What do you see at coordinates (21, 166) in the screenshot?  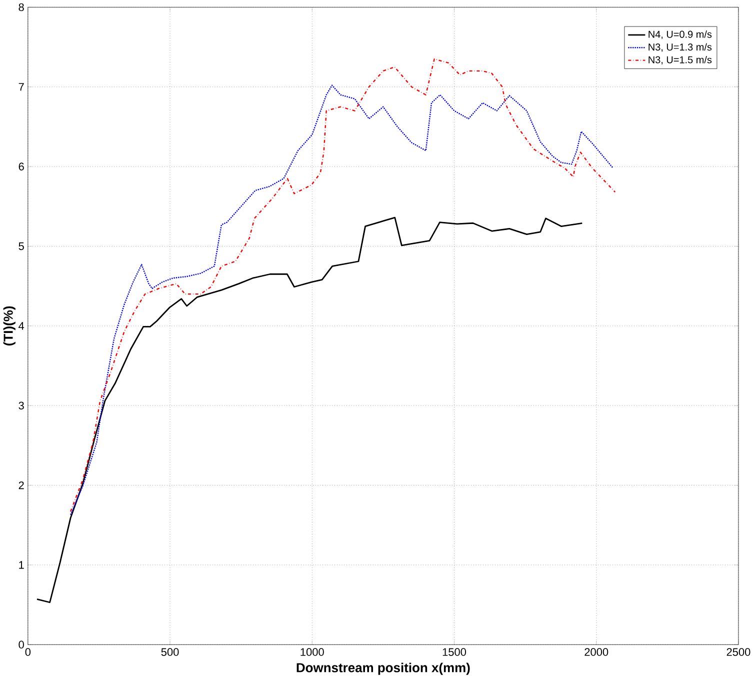 I see `y-tick-label: 6` at bounding box center [21, 166].